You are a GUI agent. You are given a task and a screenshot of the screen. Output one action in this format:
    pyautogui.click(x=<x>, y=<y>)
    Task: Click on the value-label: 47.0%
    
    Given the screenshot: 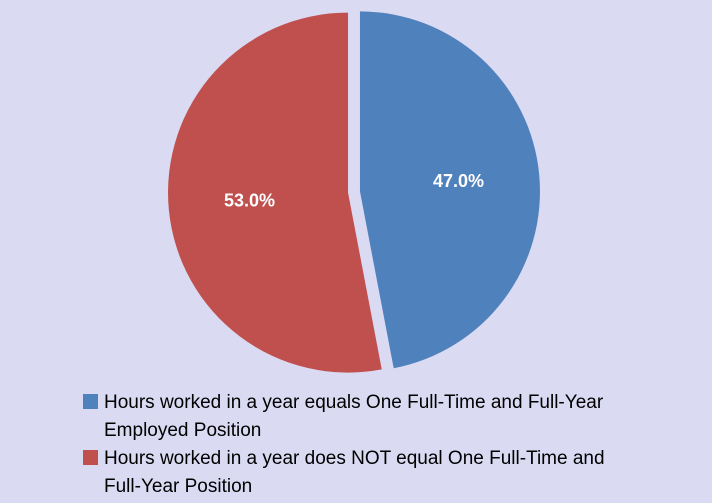 What is the action you would take?
    pyautogui.click(x=458, y=181)
    